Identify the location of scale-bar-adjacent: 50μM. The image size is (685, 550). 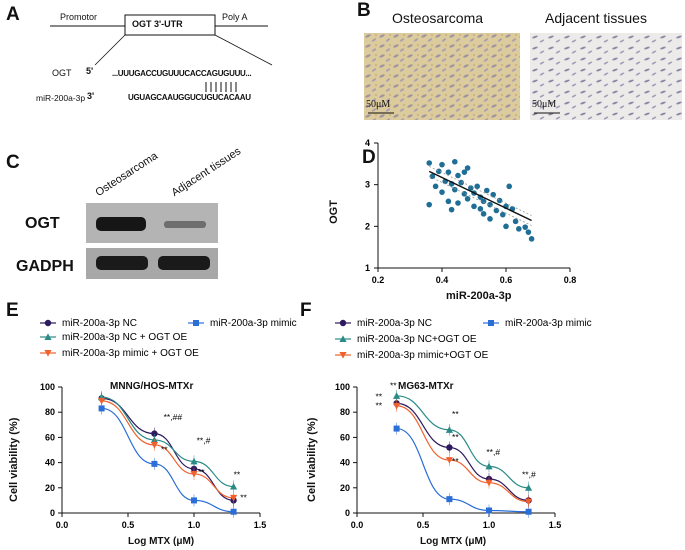
(544, 104).